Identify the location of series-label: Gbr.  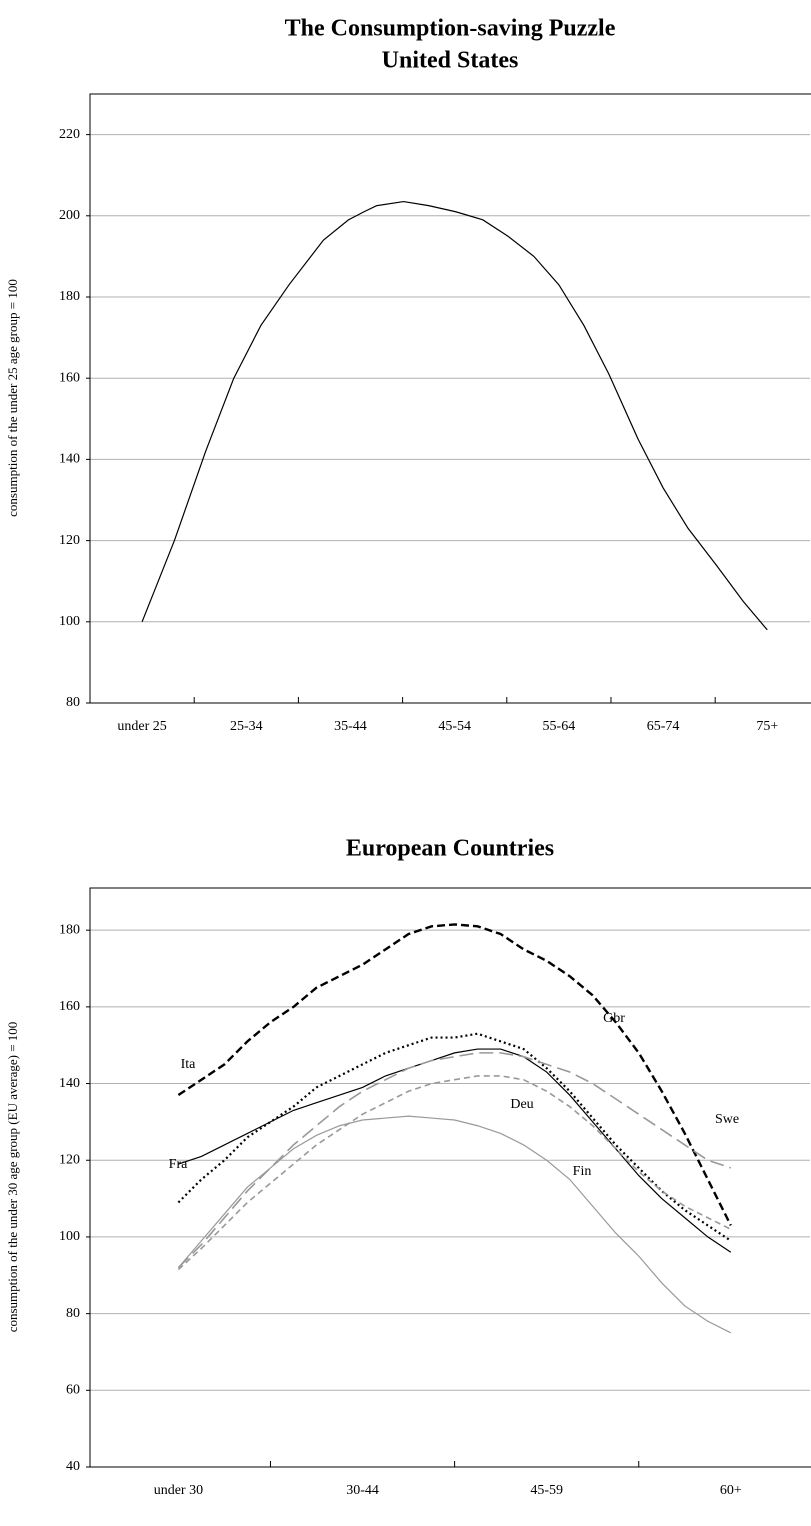
(614, 1018).